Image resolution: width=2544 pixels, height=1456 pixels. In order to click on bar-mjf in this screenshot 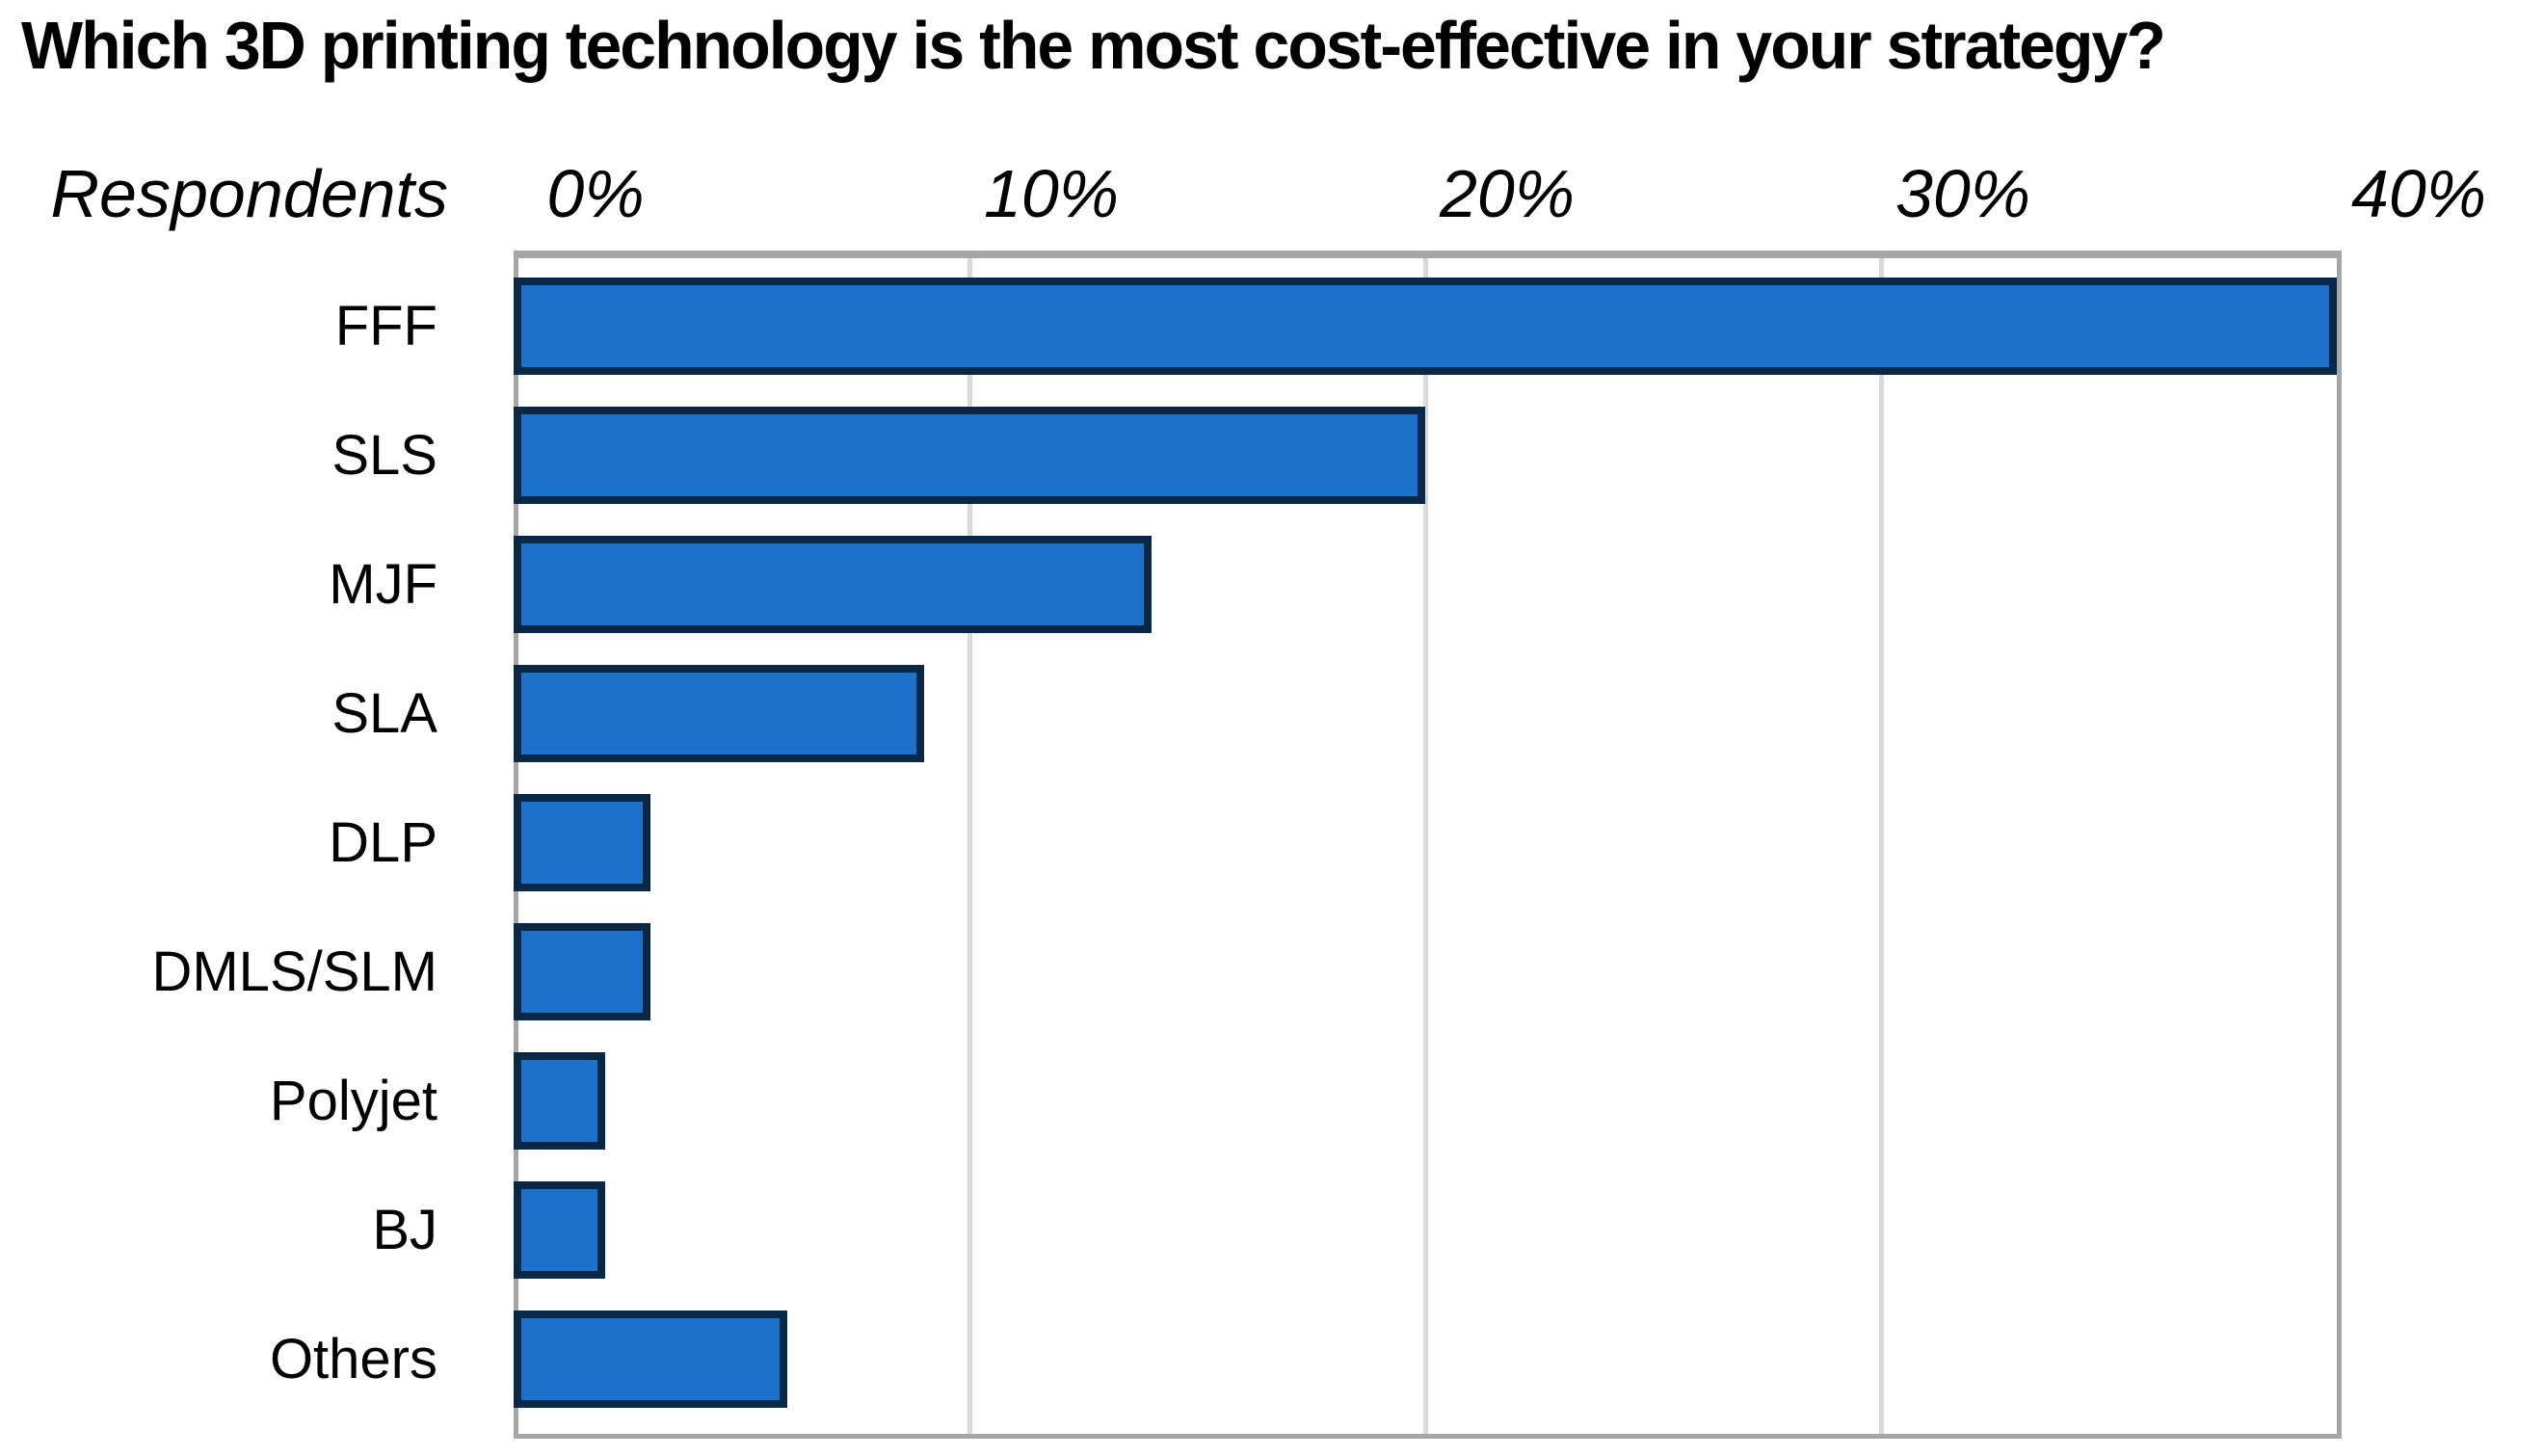, I will do `click(833, 585)`.